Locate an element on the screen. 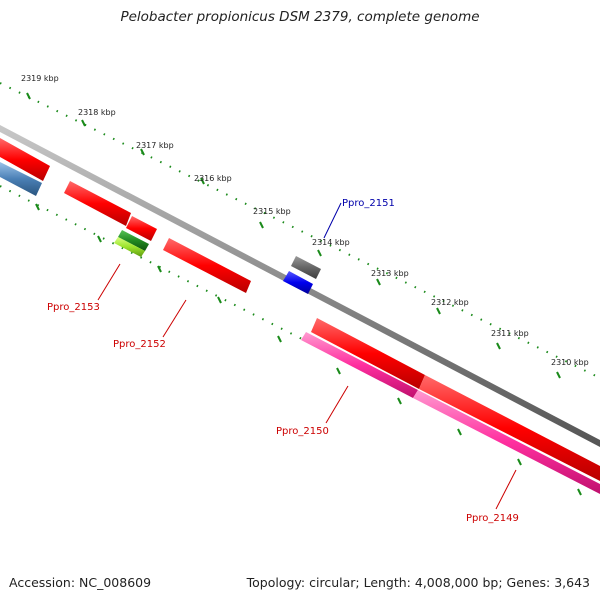 Image resolution: width=600 pixels, height=600 pixels. tick-label: 2318 kbp is located at coordinates (97, 112).